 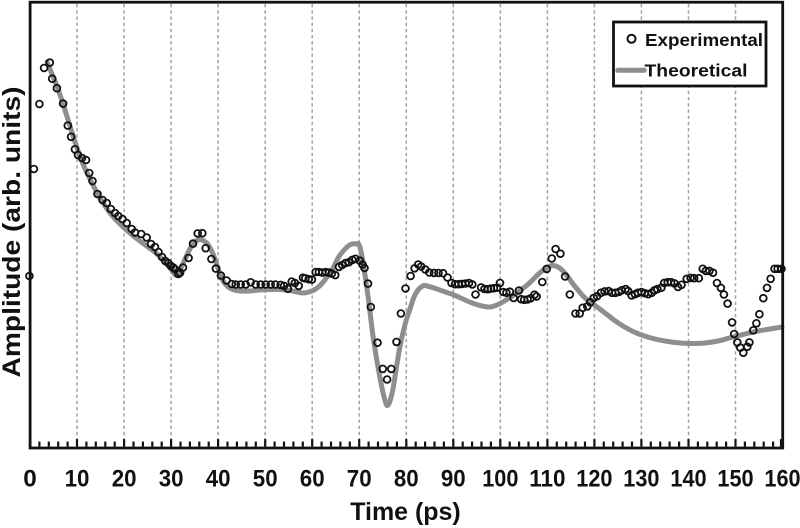 What do you see at coordinates (77, 478) in the screenshot?
I see `svg-text: 10` at bounding box center [77, 478].